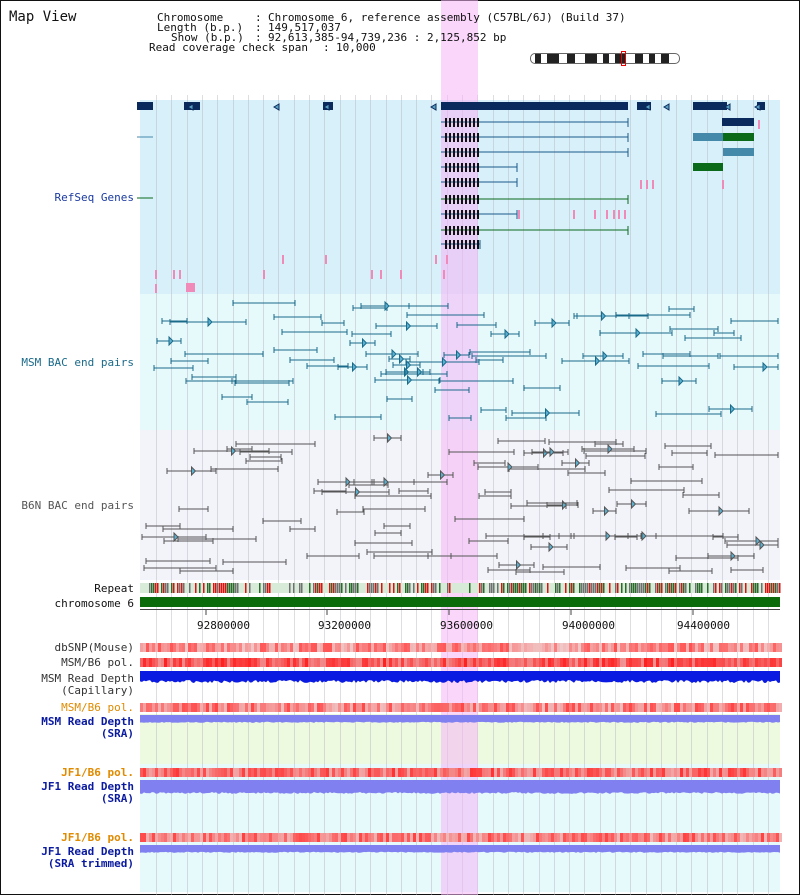  What do you see at coordinates (87, 857) in the screenshot?
I see `jf1-depth-trimmed-label: JF1 Read Depth (SRA trimmed)` at bounding box center [87, 857].